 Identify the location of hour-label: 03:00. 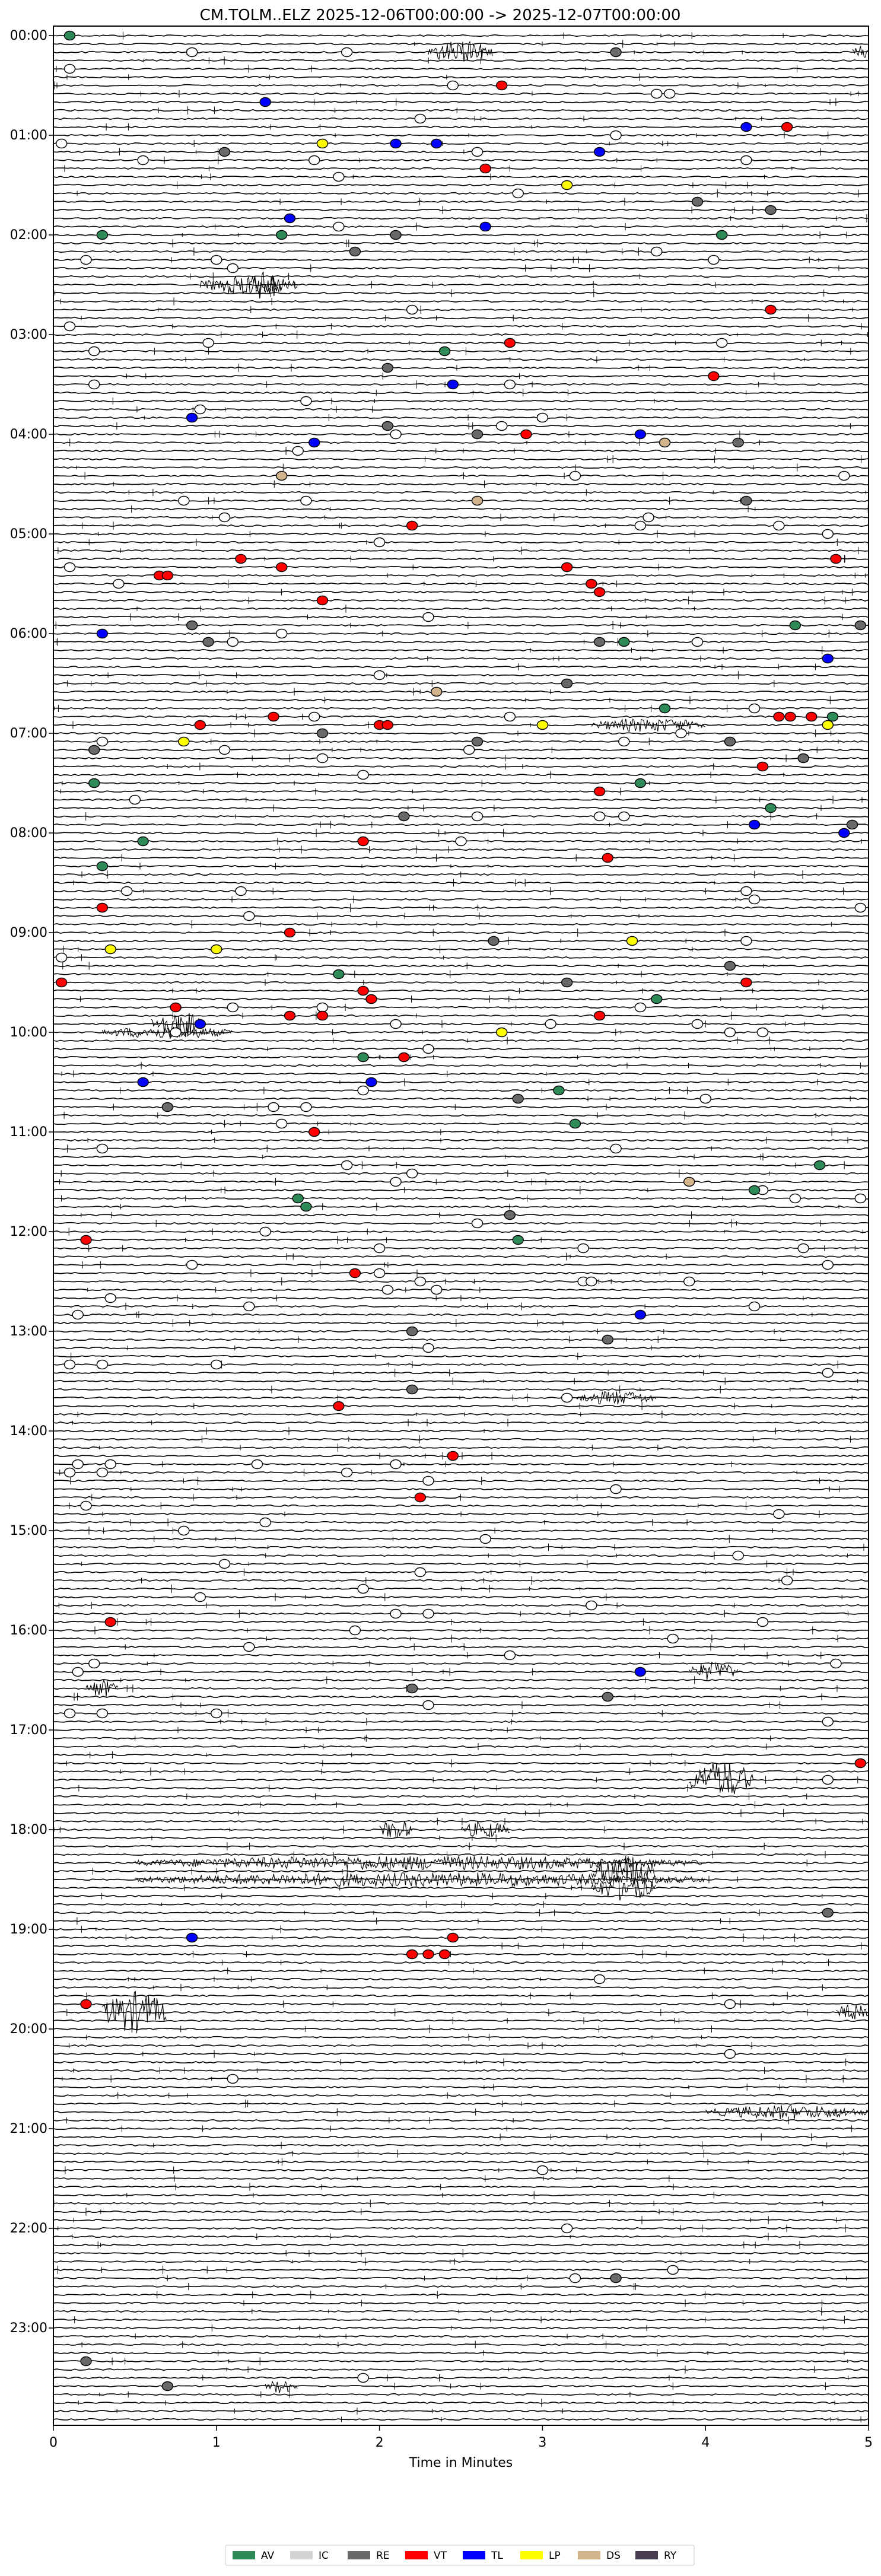
(28, 334).